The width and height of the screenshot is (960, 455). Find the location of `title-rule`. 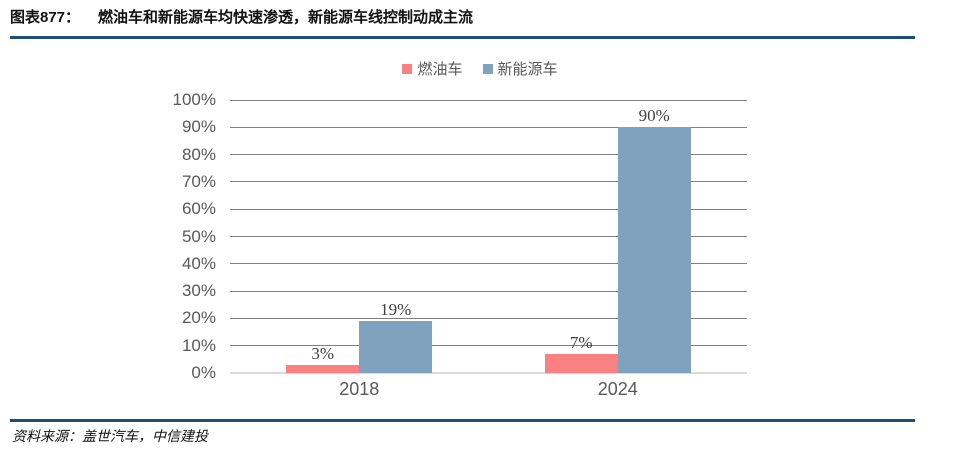

title-rule is located at coordinates (462, 37).